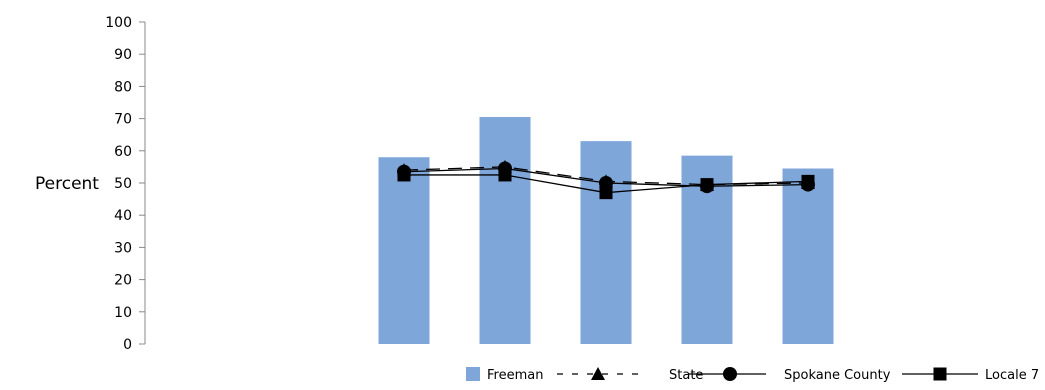 This screenshot has height=390, width=1045. What do you see at coordinates (127, 345) in the screenshot?
I see `y-tick-label: 0` at bounding box center [127, 345].